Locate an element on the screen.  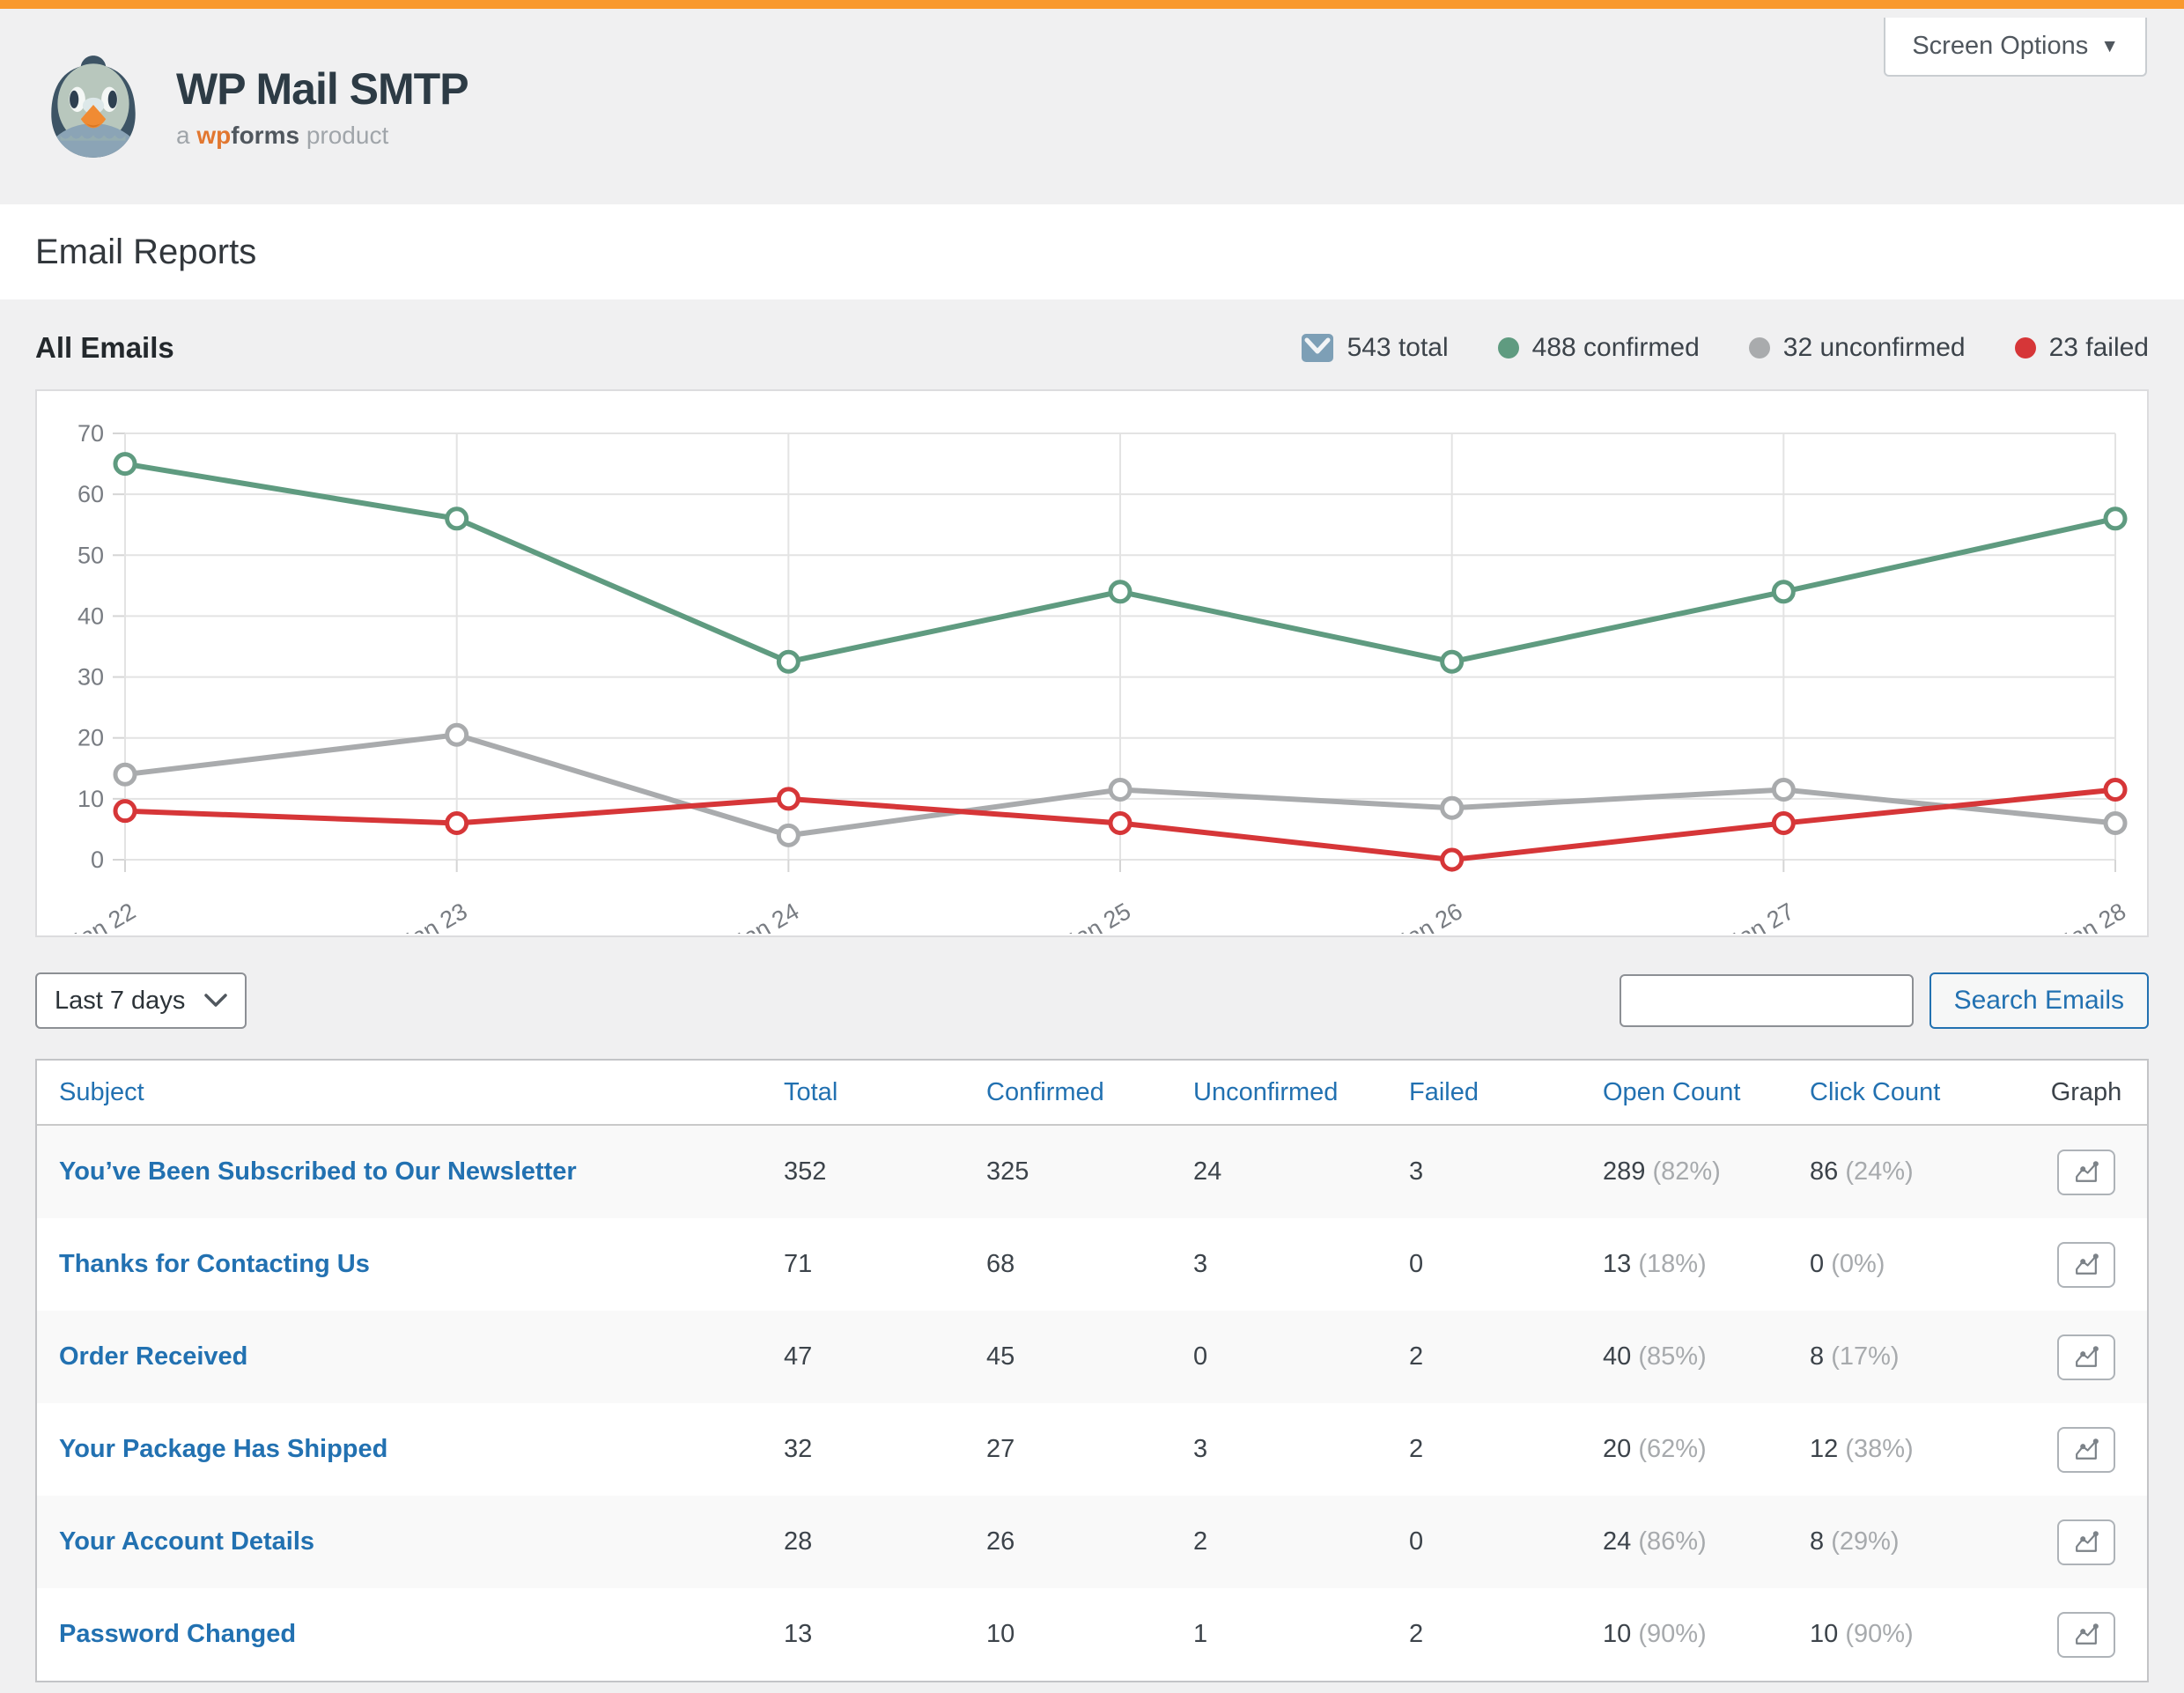
x-tick-label: Jan 24 is located at coordinates (765, 916).